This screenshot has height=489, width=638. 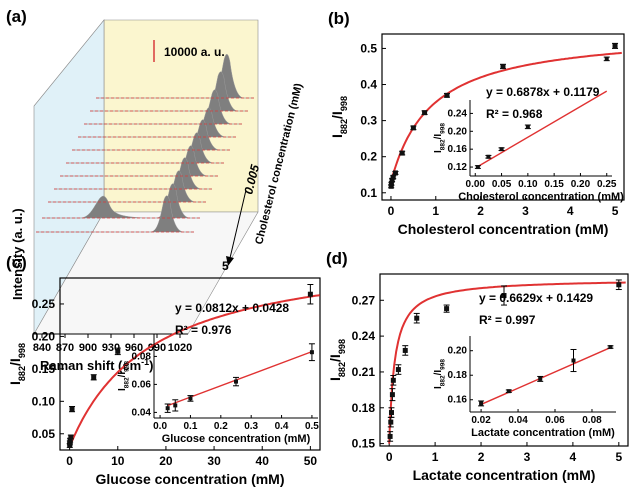 What do you see at coordinates (311, 461) in the screenshot?
I see `x-tick-label: 50` at bounding box center [311, 461].